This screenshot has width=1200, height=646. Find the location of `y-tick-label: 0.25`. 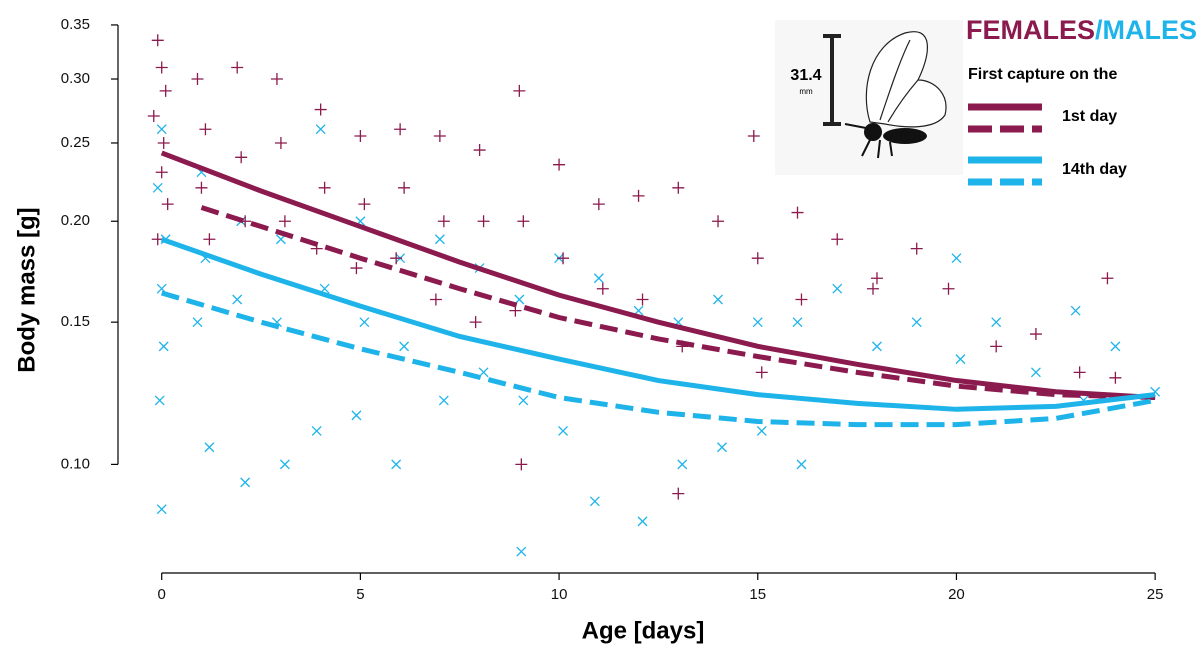

y-tick-label: 0.25 is located at coordinates (75, 142).